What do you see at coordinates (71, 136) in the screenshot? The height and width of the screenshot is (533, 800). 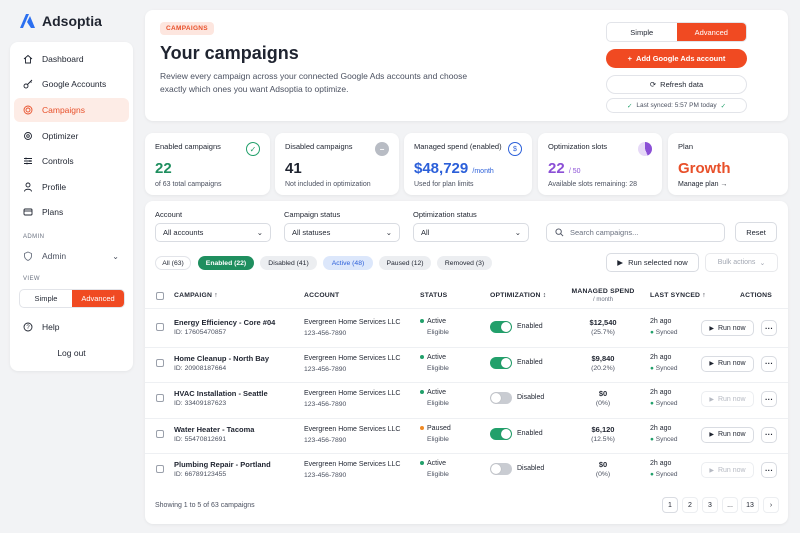 I see `sidebar-item-optimizer: Optimizer` at bounding box center [71, 136].